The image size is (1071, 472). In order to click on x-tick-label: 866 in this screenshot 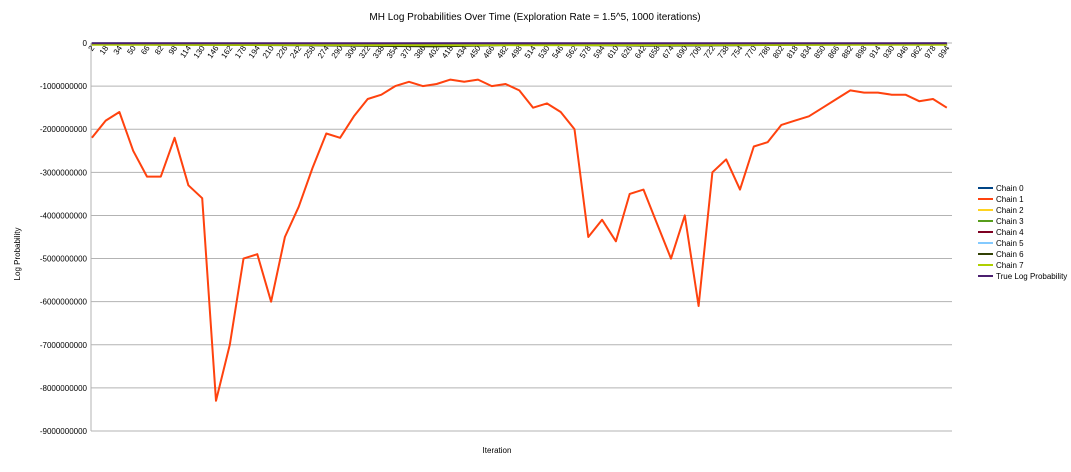, I will do `click(833, 52)`.